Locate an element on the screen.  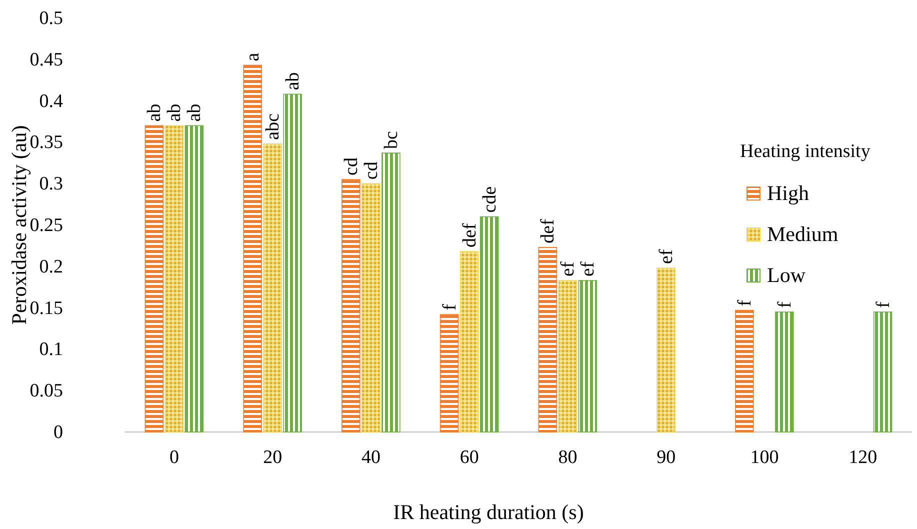
x-tick-label: 100 is located at coordinates (764, 457).